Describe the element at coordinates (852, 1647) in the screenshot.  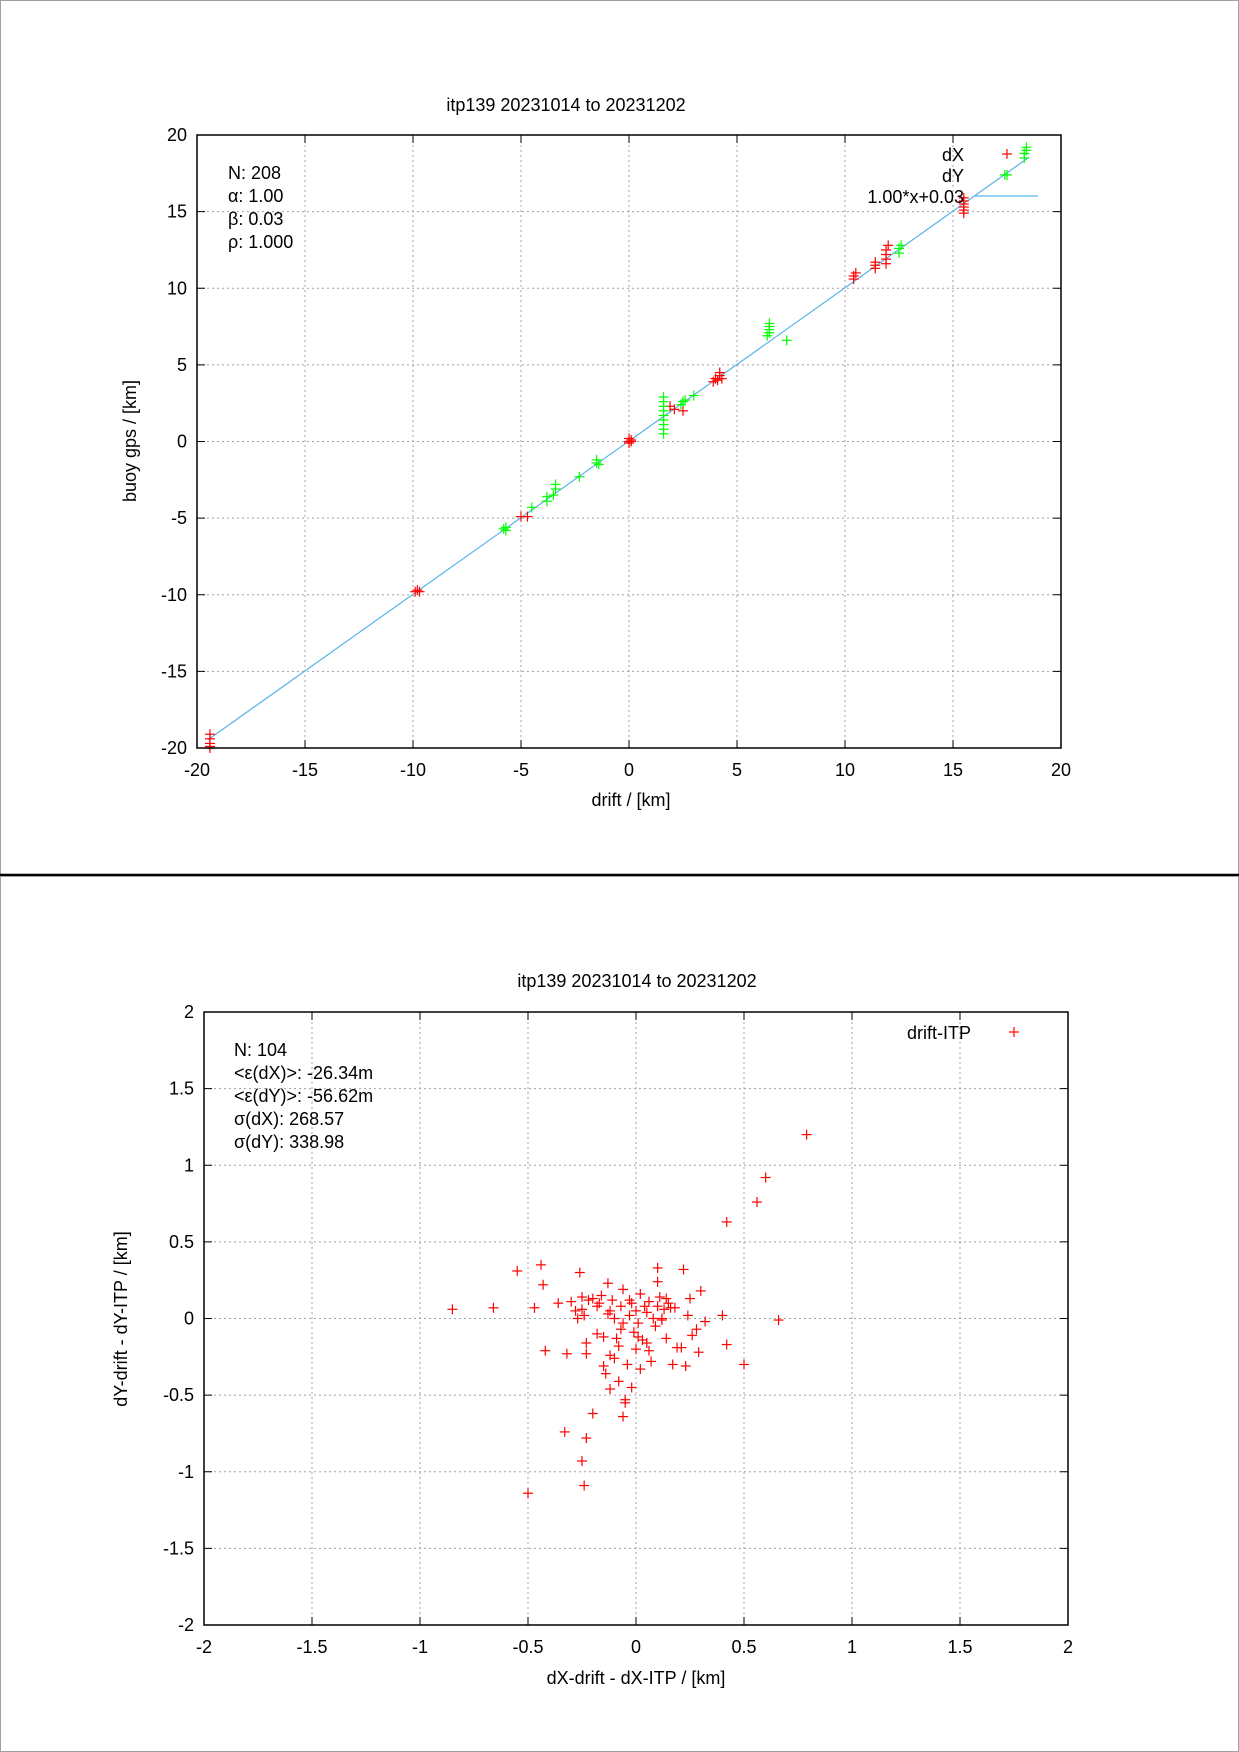
I see `bottom-xtick-label: 1` at that location.